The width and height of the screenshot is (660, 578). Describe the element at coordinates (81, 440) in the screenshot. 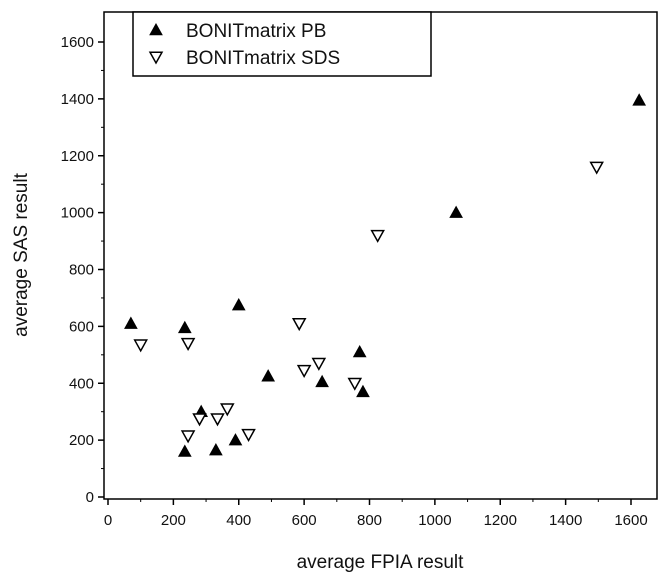

I see `y-tick-label: 200` at that location.